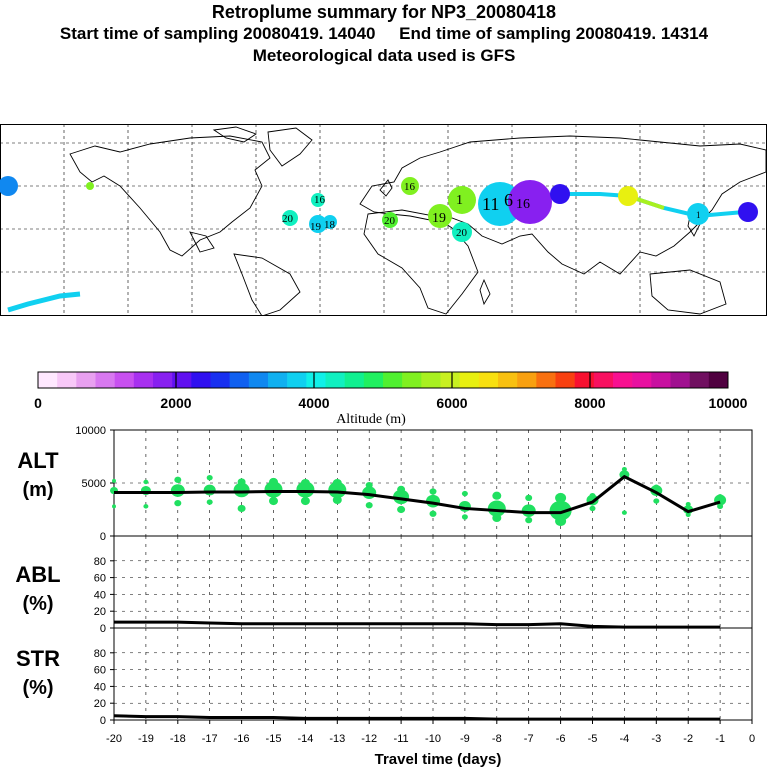 The height and width of the screenshot is (768, 768). I want to click on x-tick-label: -18, so click(178, 739).